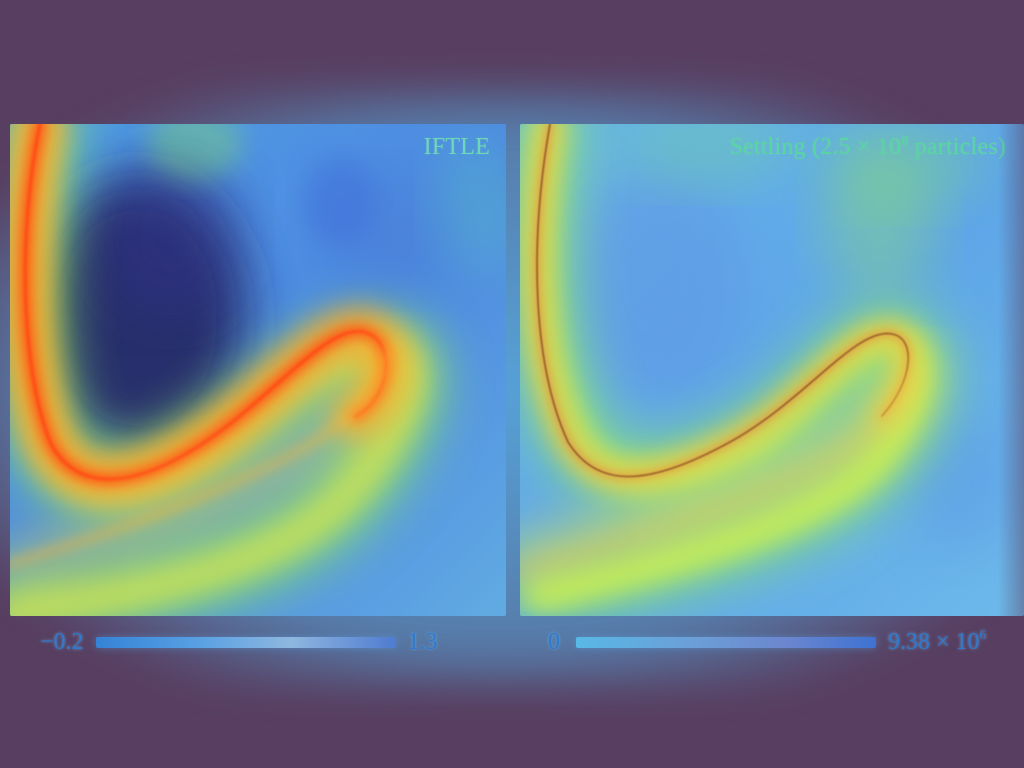  What do you see at coordinates (554, 641) in the screenshot?
I see `settling-colorbar-min: 0` at bounding box center [554, 641].